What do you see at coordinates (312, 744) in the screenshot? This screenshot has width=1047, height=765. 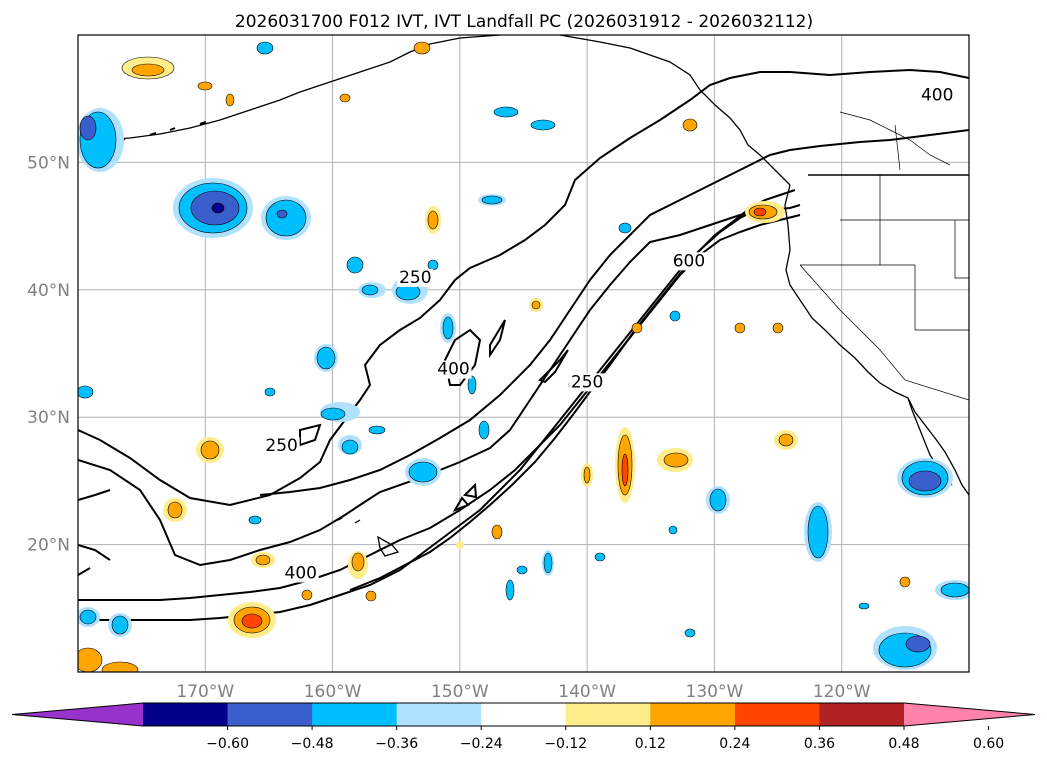 I see `colorbar-tick-label: −0.48` at bounding box center [312, 744].